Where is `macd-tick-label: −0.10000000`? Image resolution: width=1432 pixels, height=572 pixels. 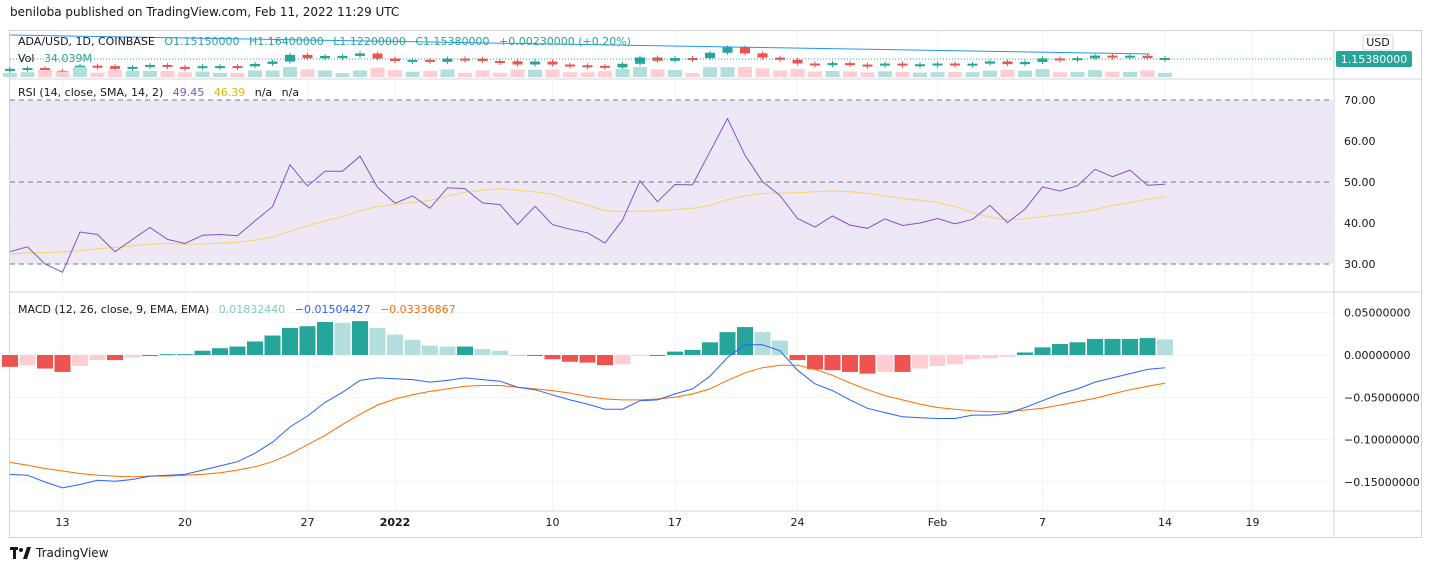 macd-tick-label: −0.10000000 is located at coordinates (1382, 440).